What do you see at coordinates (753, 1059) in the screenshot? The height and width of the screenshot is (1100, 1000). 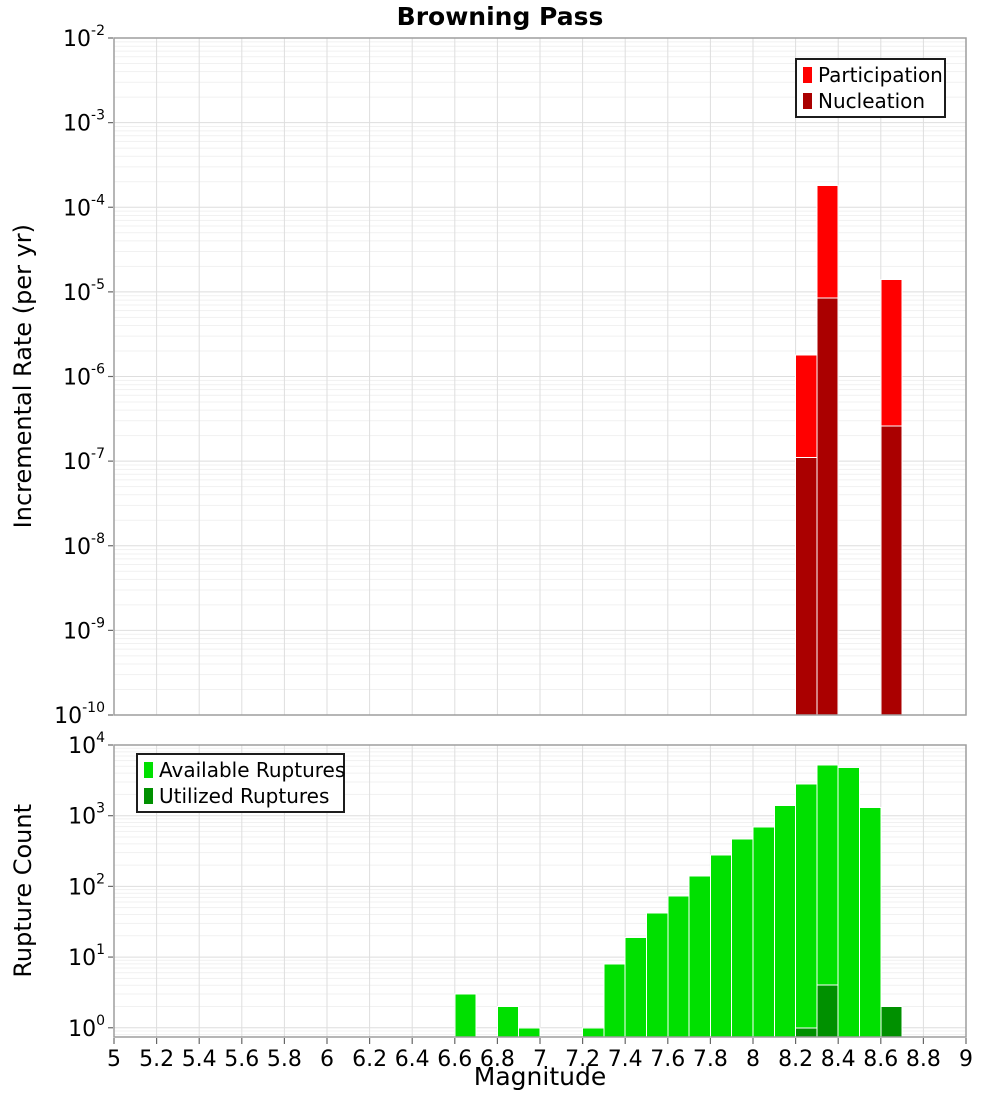 I see `x-tick-label: 8` at bounding box center [753, 1059].